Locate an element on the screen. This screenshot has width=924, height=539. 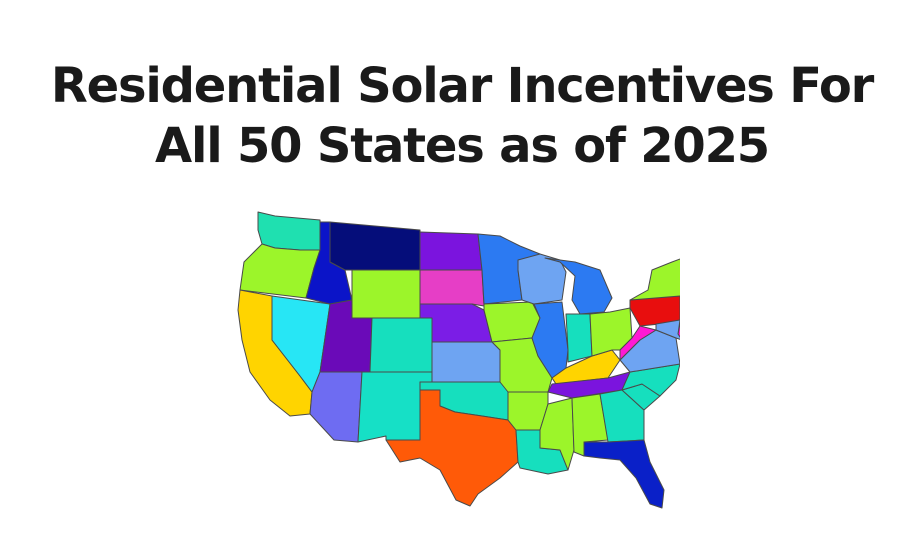
state-IA is located at coordinates (512, 322).